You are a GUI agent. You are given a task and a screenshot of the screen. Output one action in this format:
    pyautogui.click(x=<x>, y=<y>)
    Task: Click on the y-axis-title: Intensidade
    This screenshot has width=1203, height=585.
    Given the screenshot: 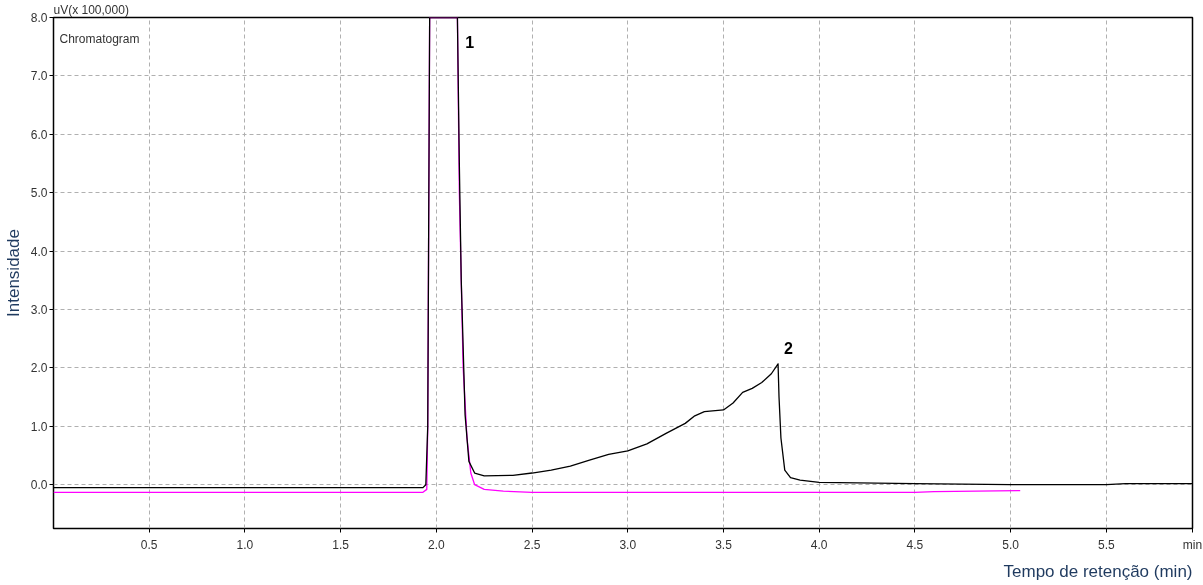 What is the action you would take?
    pyautogui.click(x=13, y=273)
    